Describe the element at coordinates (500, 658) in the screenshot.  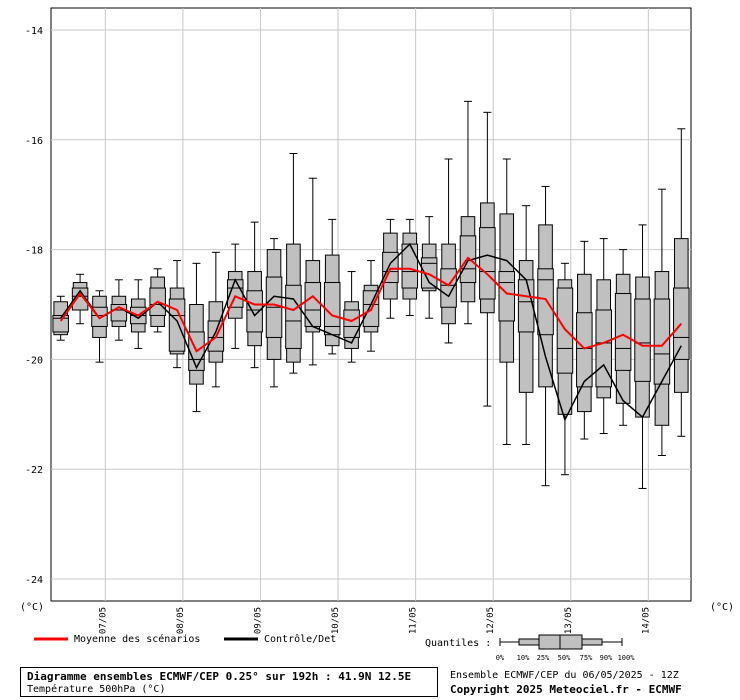
I see `quantile-label: 0%` at that location.